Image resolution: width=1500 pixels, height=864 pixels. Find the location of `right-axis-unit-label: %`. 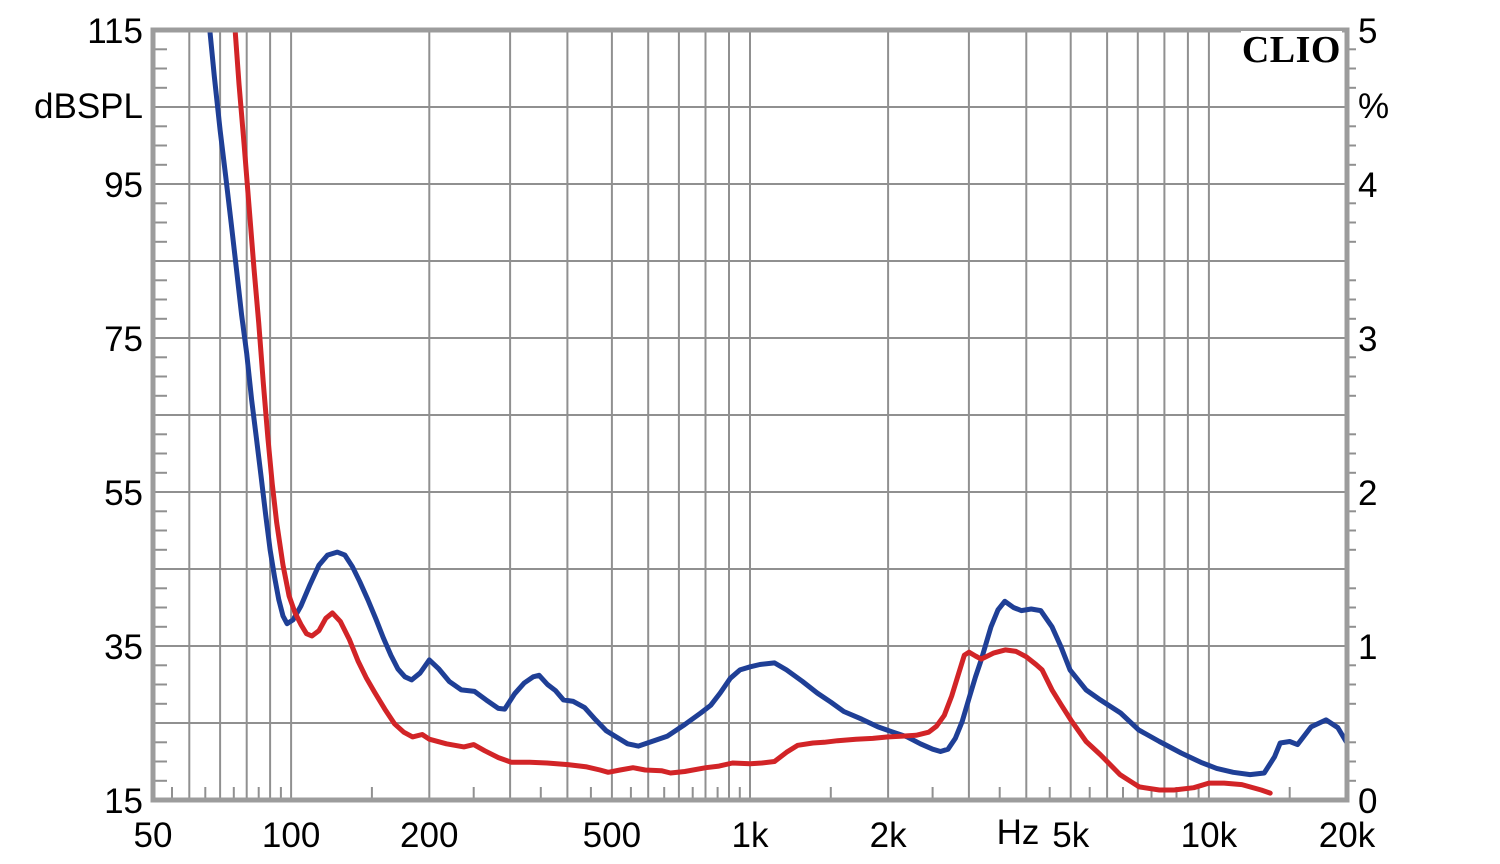

right-axis-unit-label: % is located at coordinates (1374, 106).